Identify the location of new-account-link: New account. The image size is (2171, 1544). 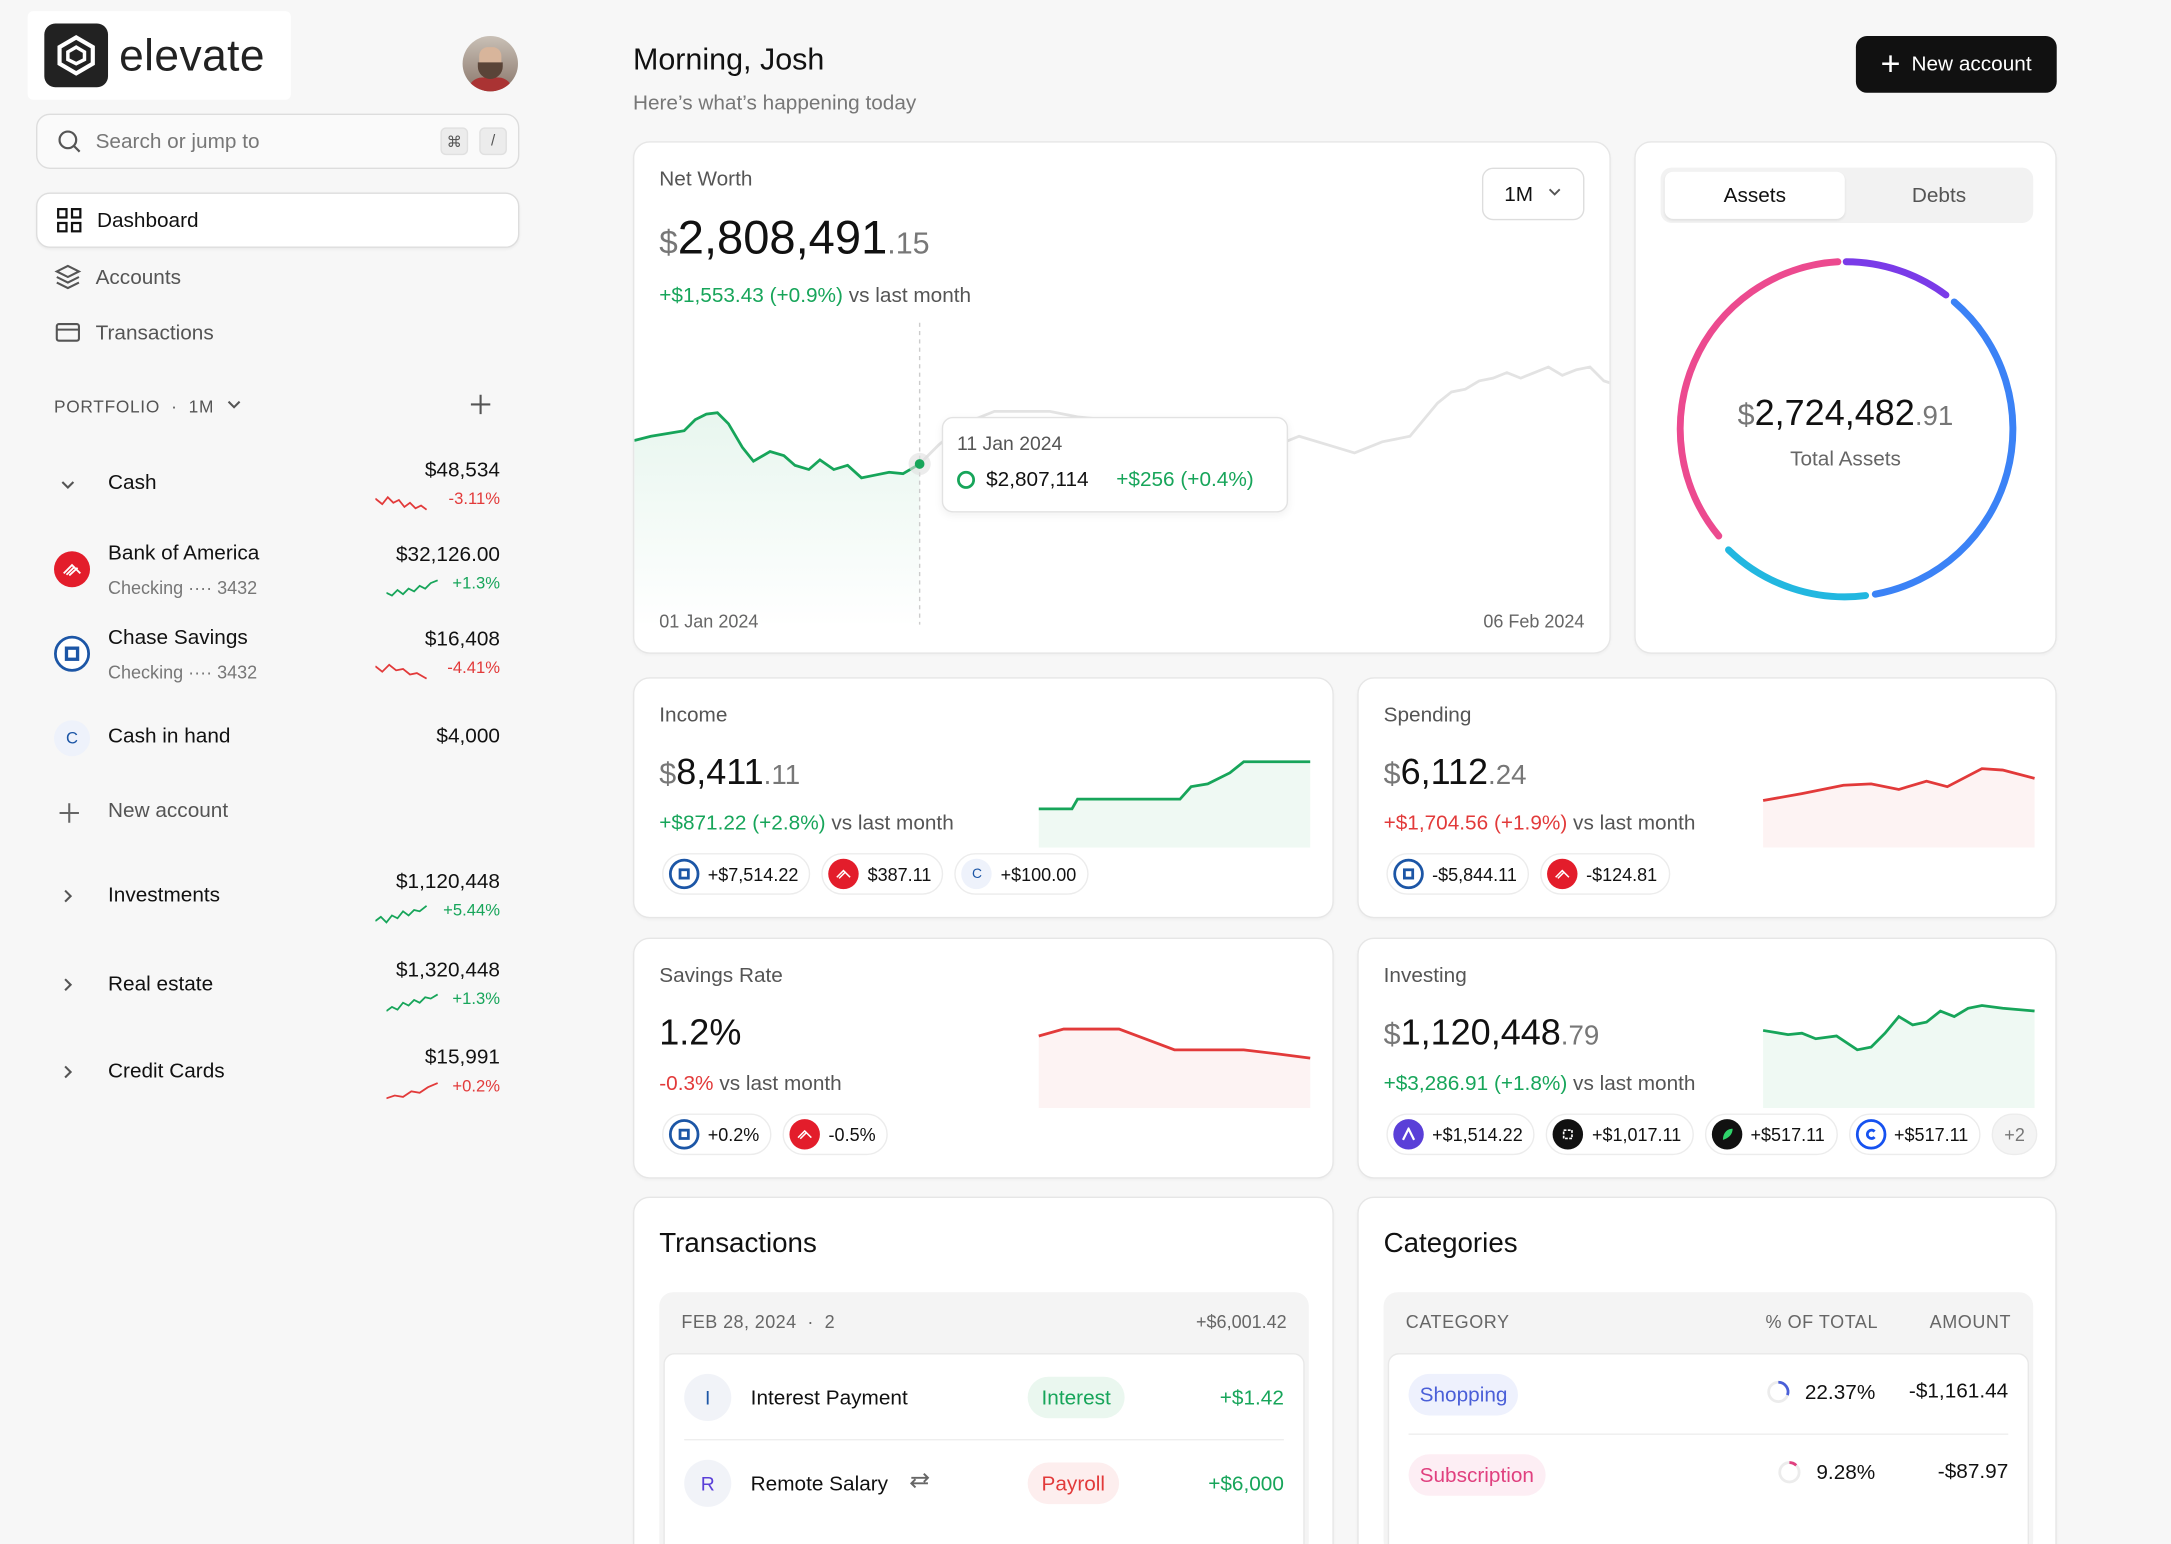
(277, 828).